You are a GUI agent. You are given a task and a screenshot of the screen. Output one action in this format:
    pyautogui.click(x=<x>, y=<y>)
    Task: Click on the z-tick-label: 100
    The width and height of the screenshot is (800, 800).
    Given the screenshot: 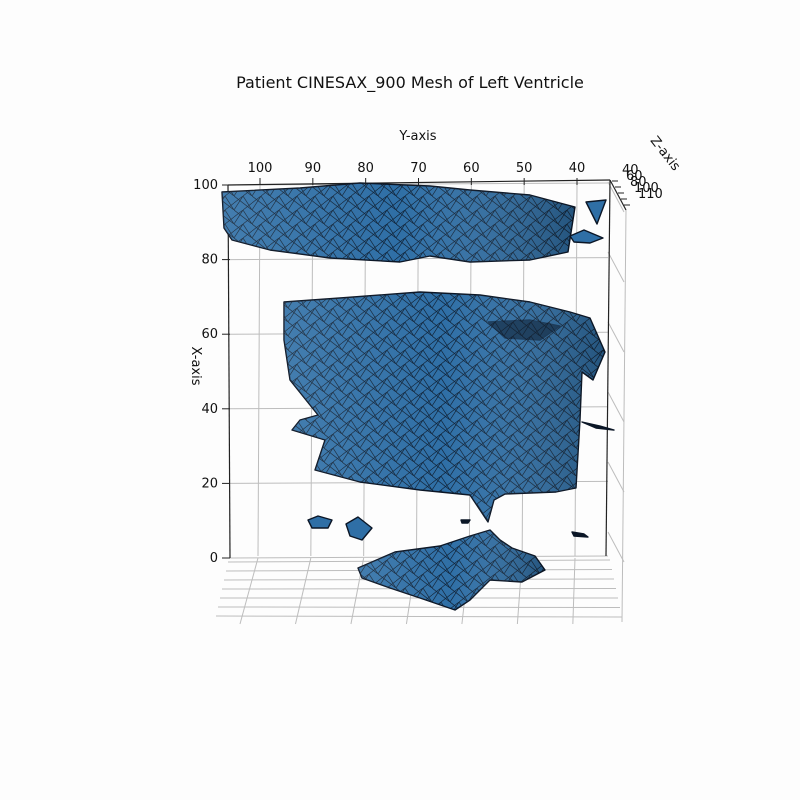 What is the action you would take?
    pyautogui.click(x=646, y=188)
    